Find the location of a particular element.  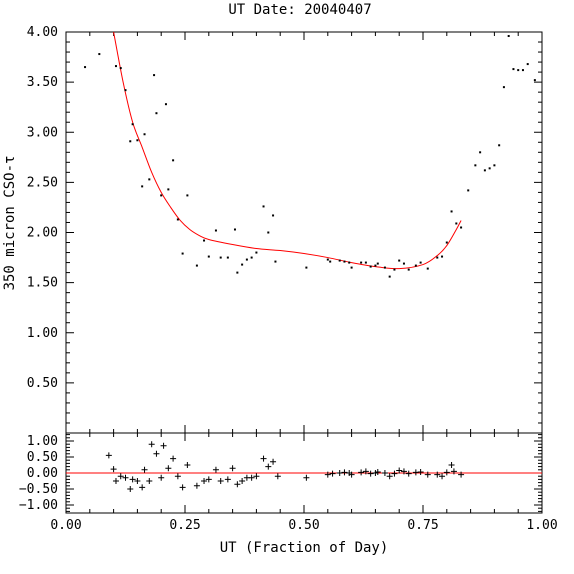

y-tick-label: 3.50 is located at coordinates (42, 82).